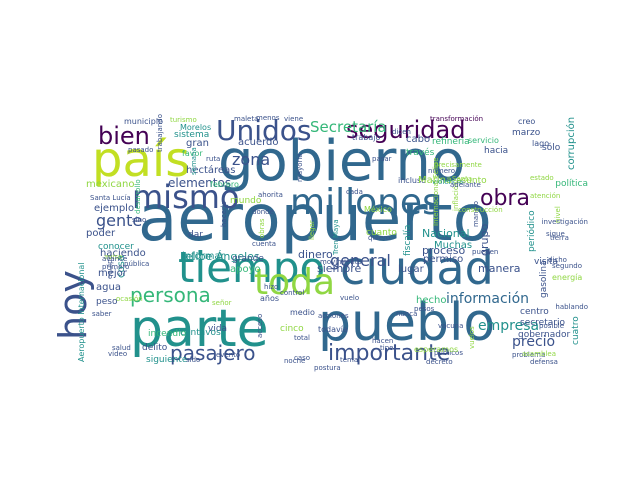 The height and width of the screenshot is (480, 640). I want to click on word-vuelo: vuelo, so click(349, 298).